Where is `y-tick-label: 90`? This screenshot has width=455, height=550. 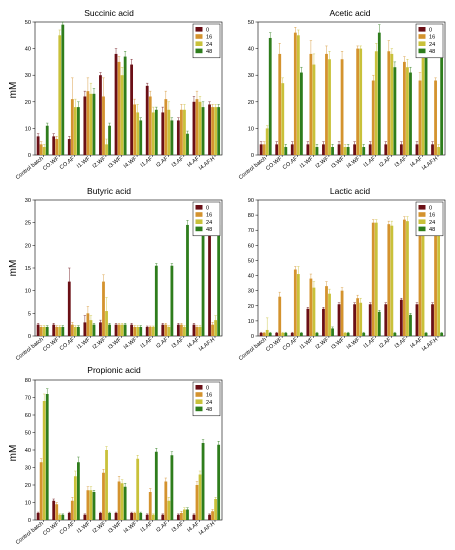 y-tick-label: 90 is located at coordinates (251, 201).